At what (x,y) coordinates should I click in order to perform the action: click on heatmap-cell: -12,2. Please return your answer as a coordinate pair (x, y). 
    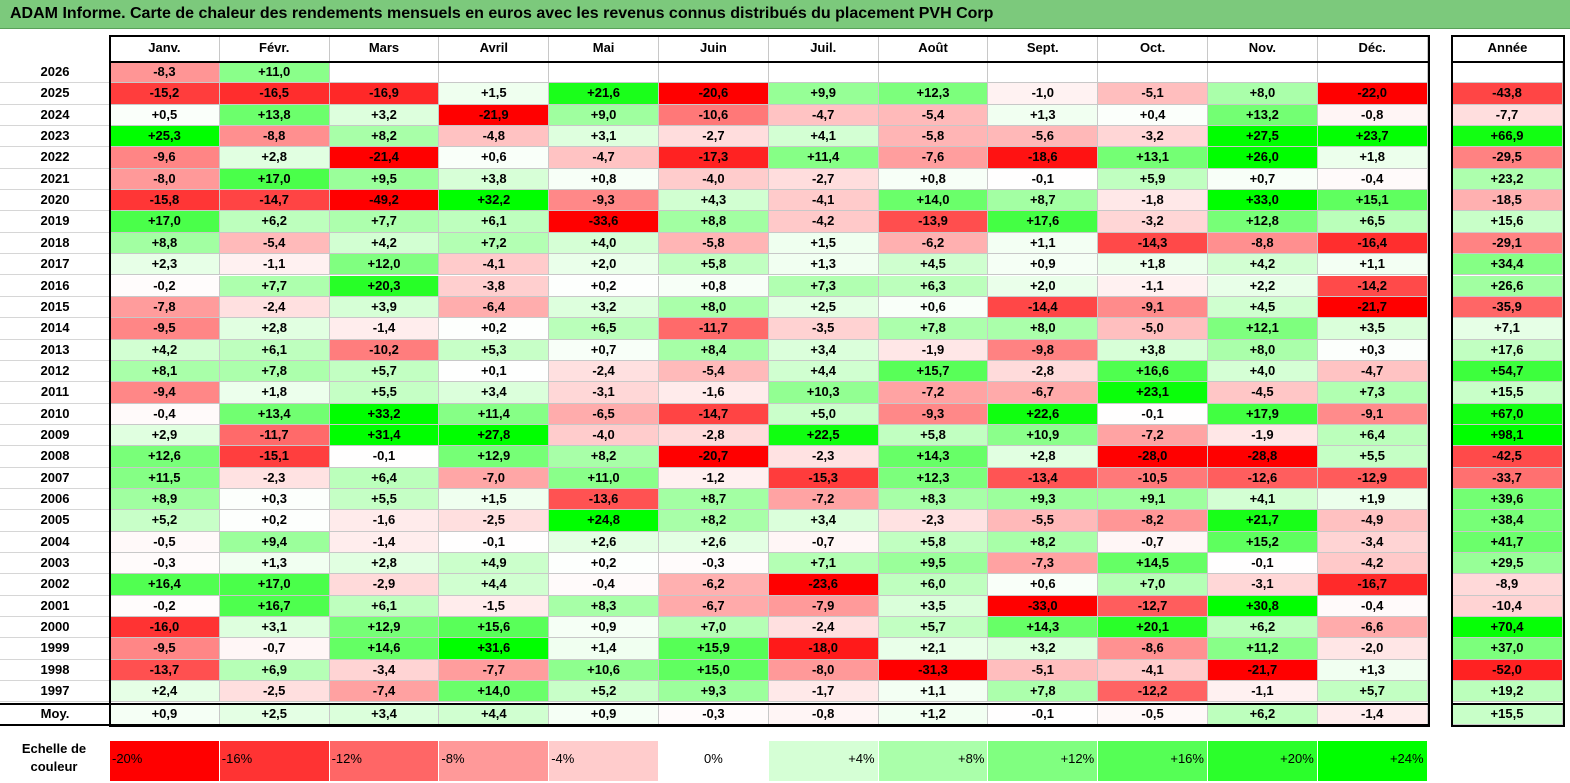
    Looking at the image, I should click on (1153, 692).